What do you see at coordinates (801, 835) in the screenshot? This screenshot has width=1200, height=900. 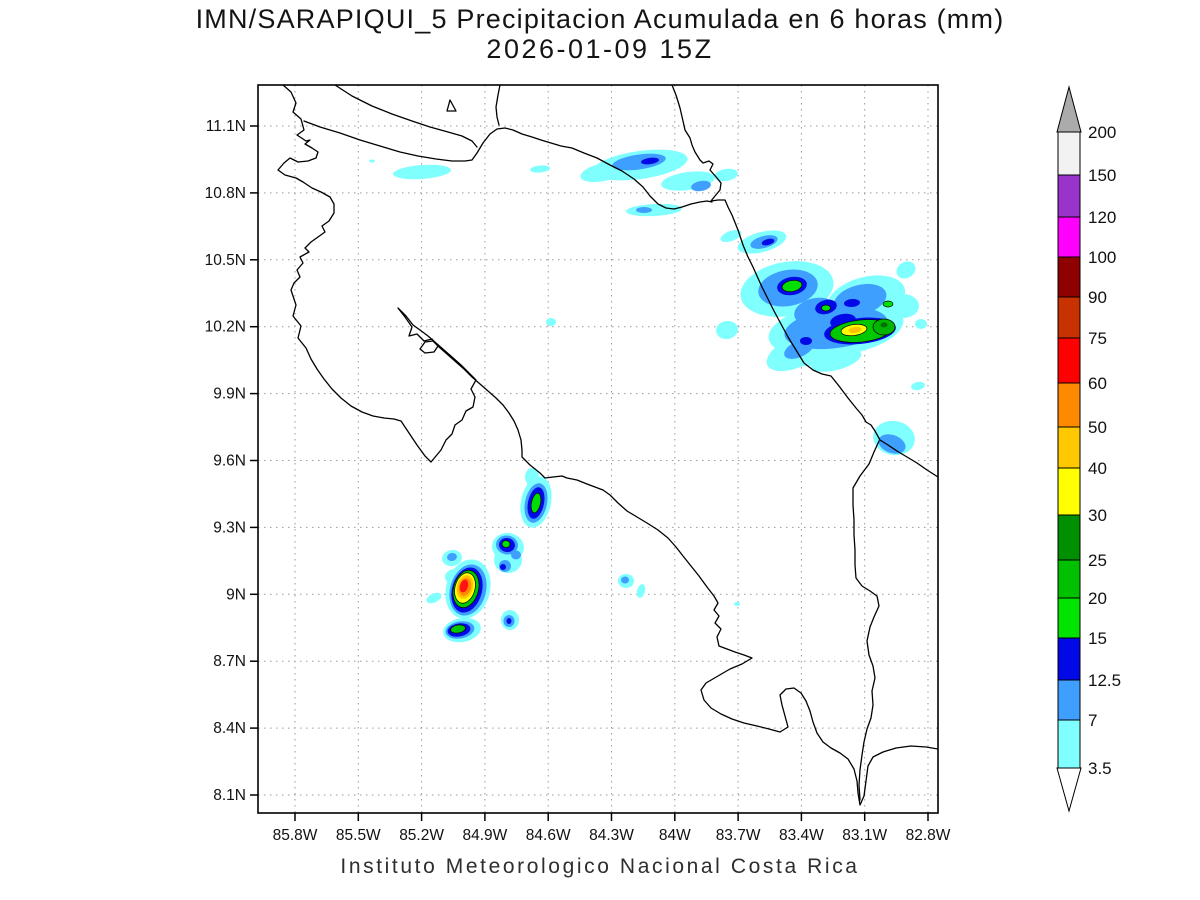 I see `x-tick-label: 83.4W` at bounding box center [801, 835].